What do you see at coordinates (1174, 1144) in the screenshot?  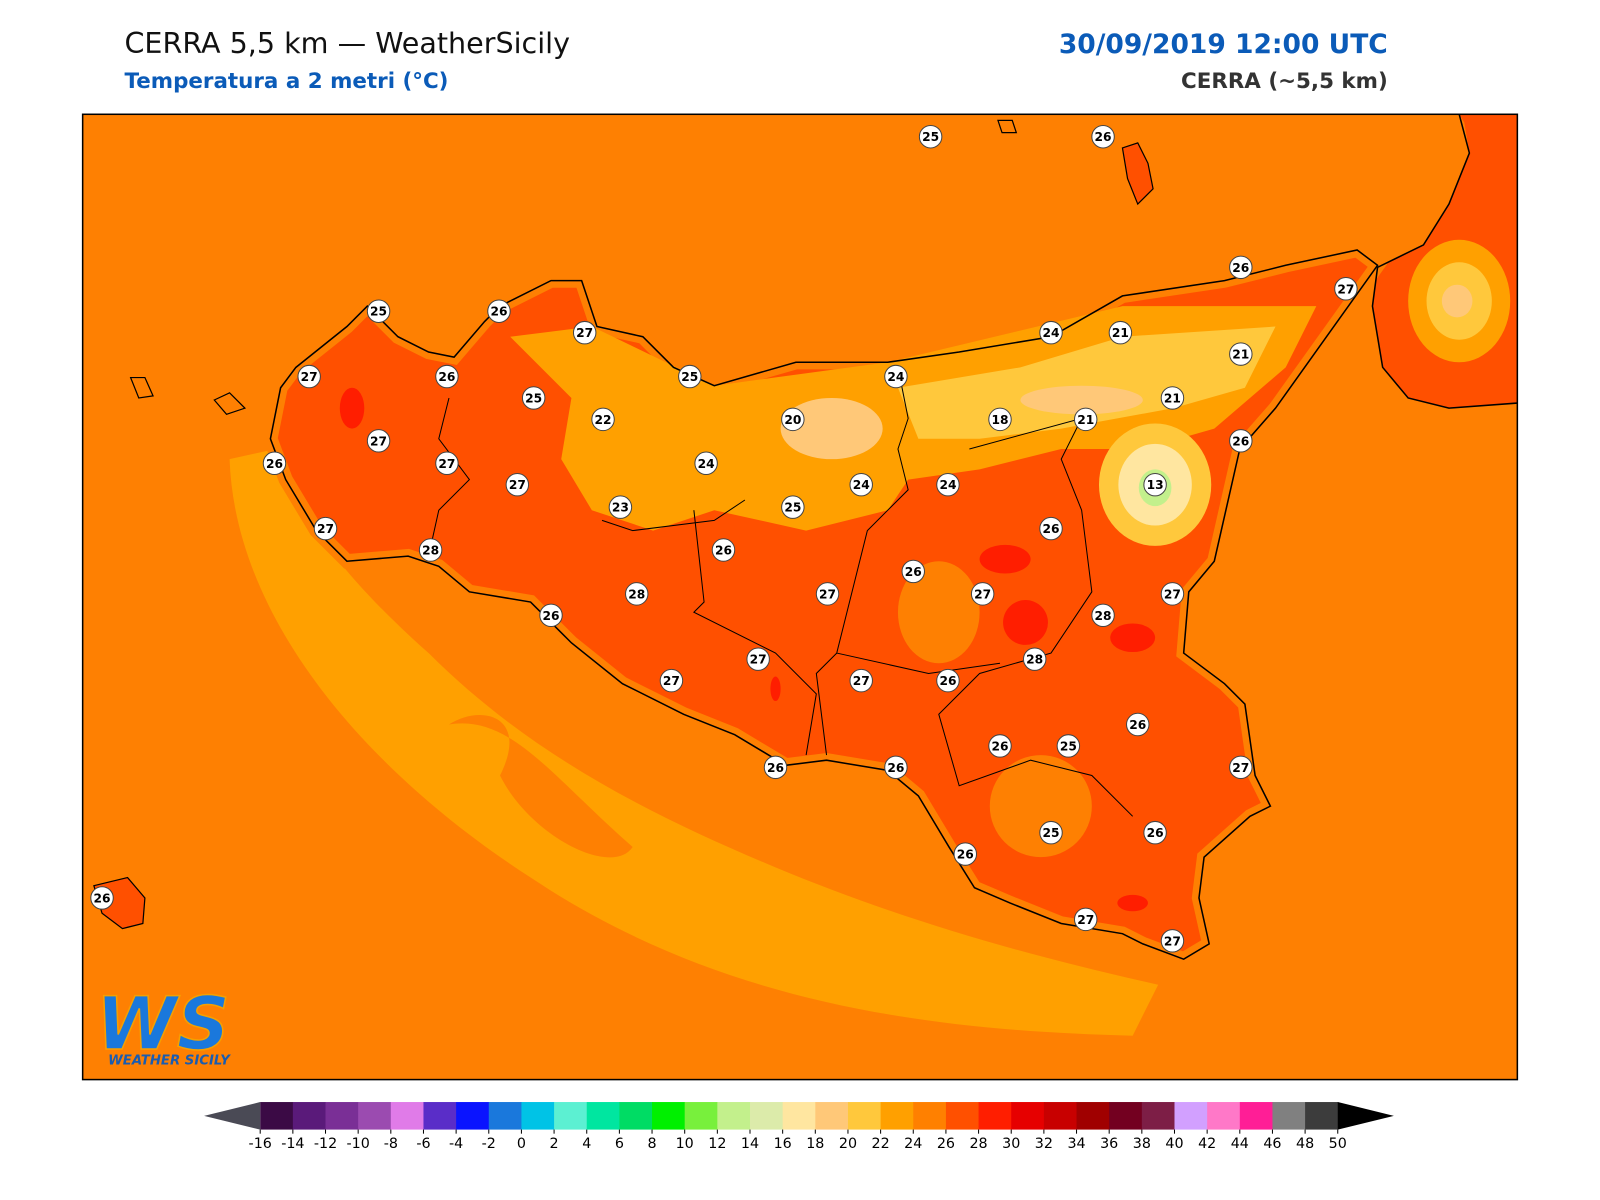 I see `colorbar-label: 40` at bounding box center [1174, 1144].